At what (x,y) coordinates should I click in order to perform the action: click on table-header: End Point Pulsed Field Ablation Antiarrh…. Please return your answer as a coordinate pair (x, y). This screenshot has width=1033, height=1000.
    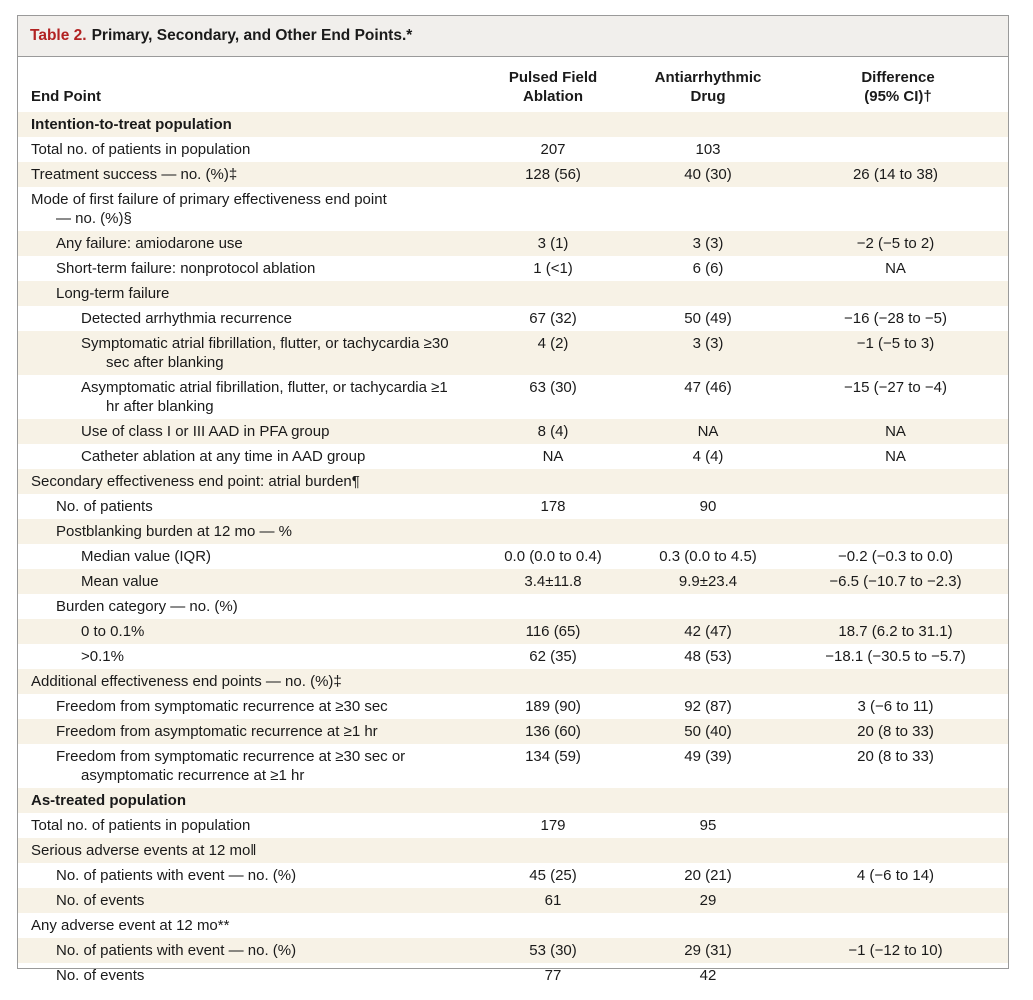
    Looking at the image, I should click on (513, 84).